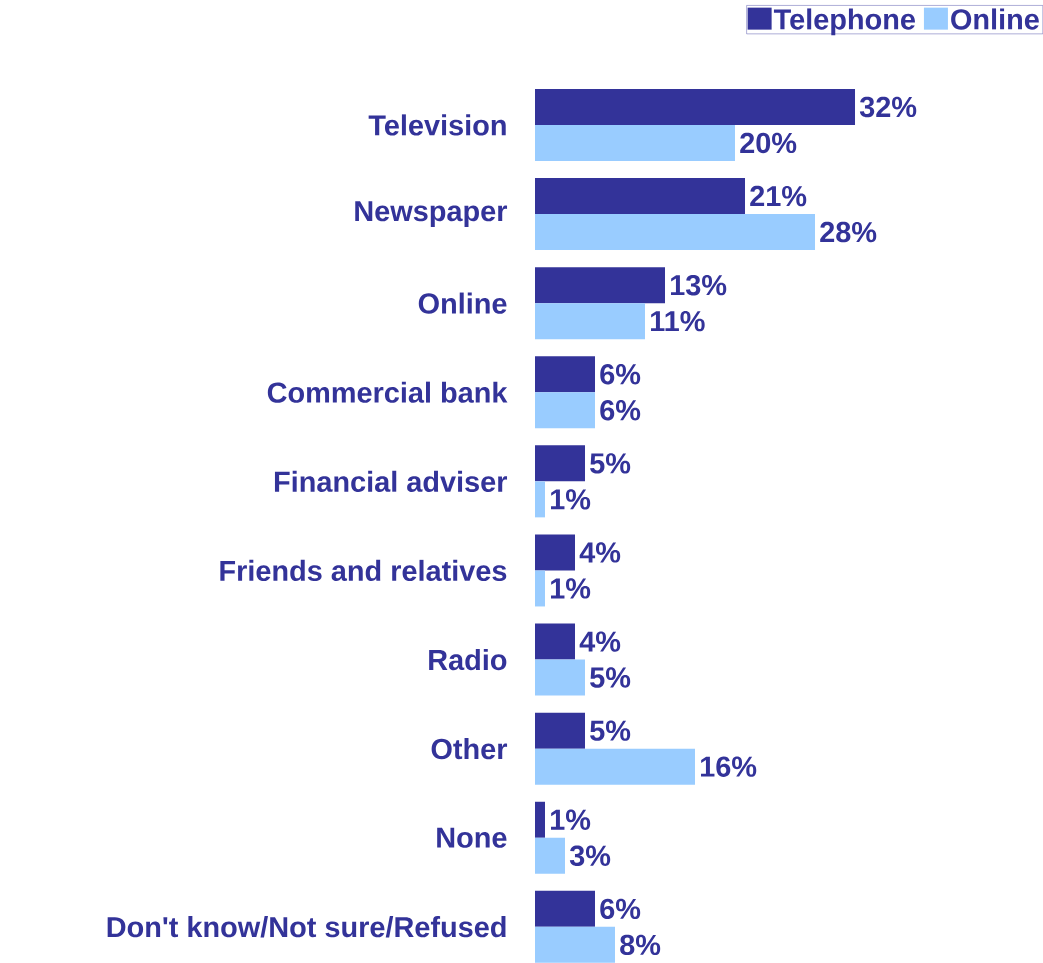 Image resolution: width=1043 pixels, height=963 pixels. I want to click on data-label: 8%, so click(640, 945).